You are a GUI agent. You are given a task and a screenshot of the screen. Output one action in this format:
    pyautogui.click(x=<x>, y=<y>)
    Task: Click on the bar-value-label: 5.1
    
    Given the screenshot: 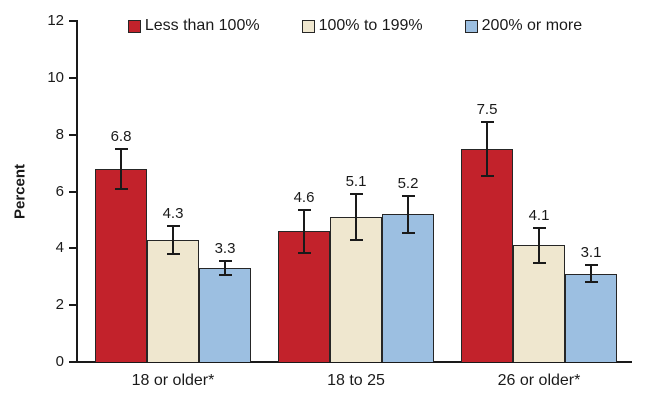 What is the action you would take?
    pyautogui.click(x=356, y=182)
    